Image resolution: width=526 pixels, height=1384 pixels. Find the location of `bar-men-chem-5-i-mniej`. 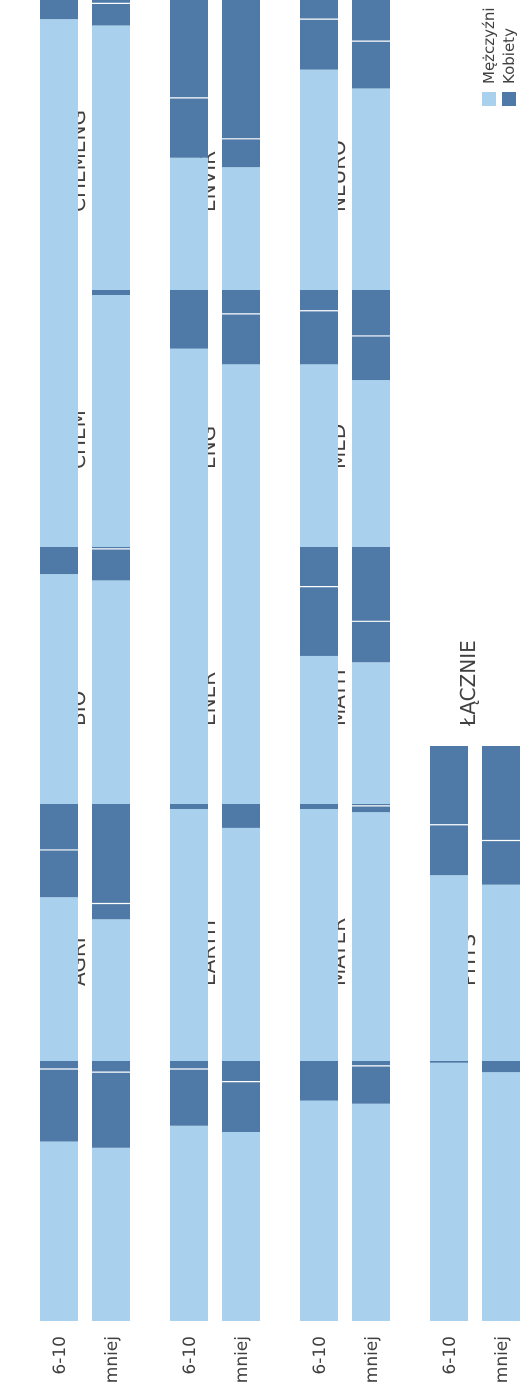

bar-men-chem-5-i-mniej is located at coordinates (111, 692).